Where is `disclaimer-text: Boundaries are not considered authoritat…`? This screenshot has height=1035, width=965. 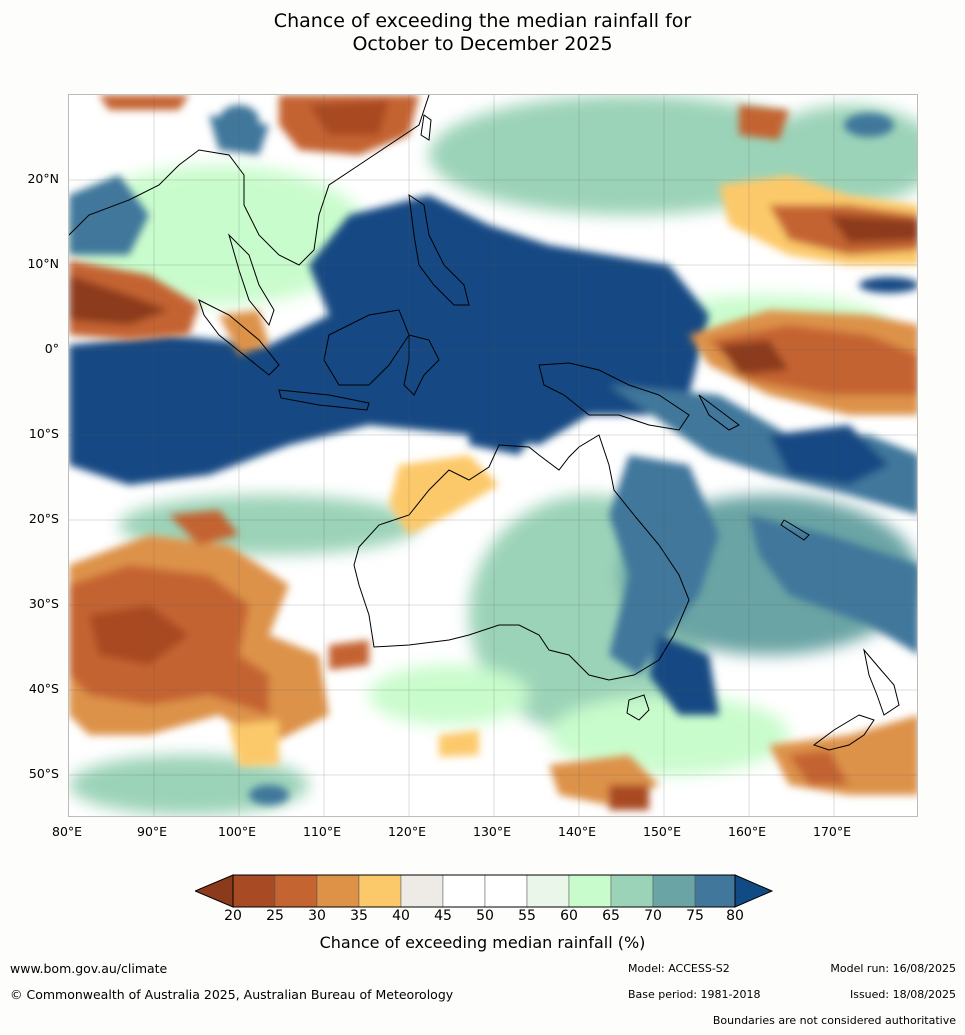
disclaimer-text: Boundaries are not considered authoritat… is located at coordinates (834, 1020).